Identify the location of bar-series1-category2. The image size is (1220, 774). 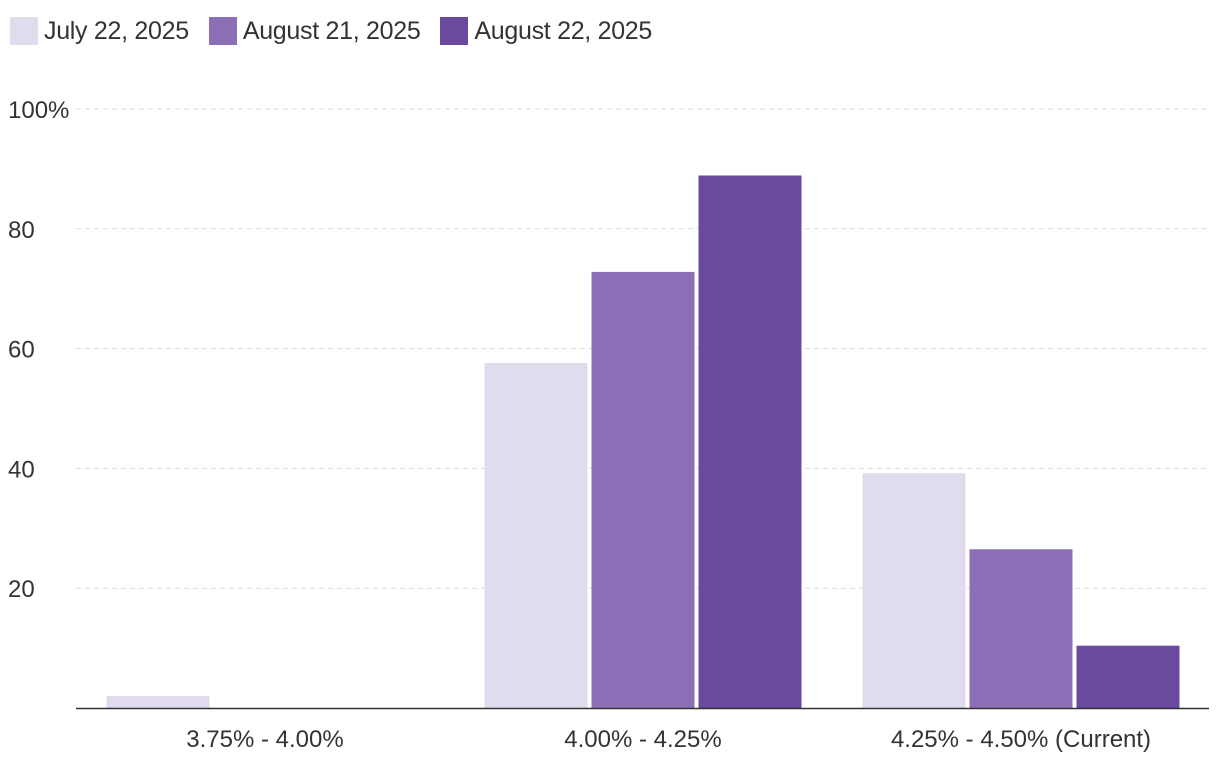
(1021, 628).